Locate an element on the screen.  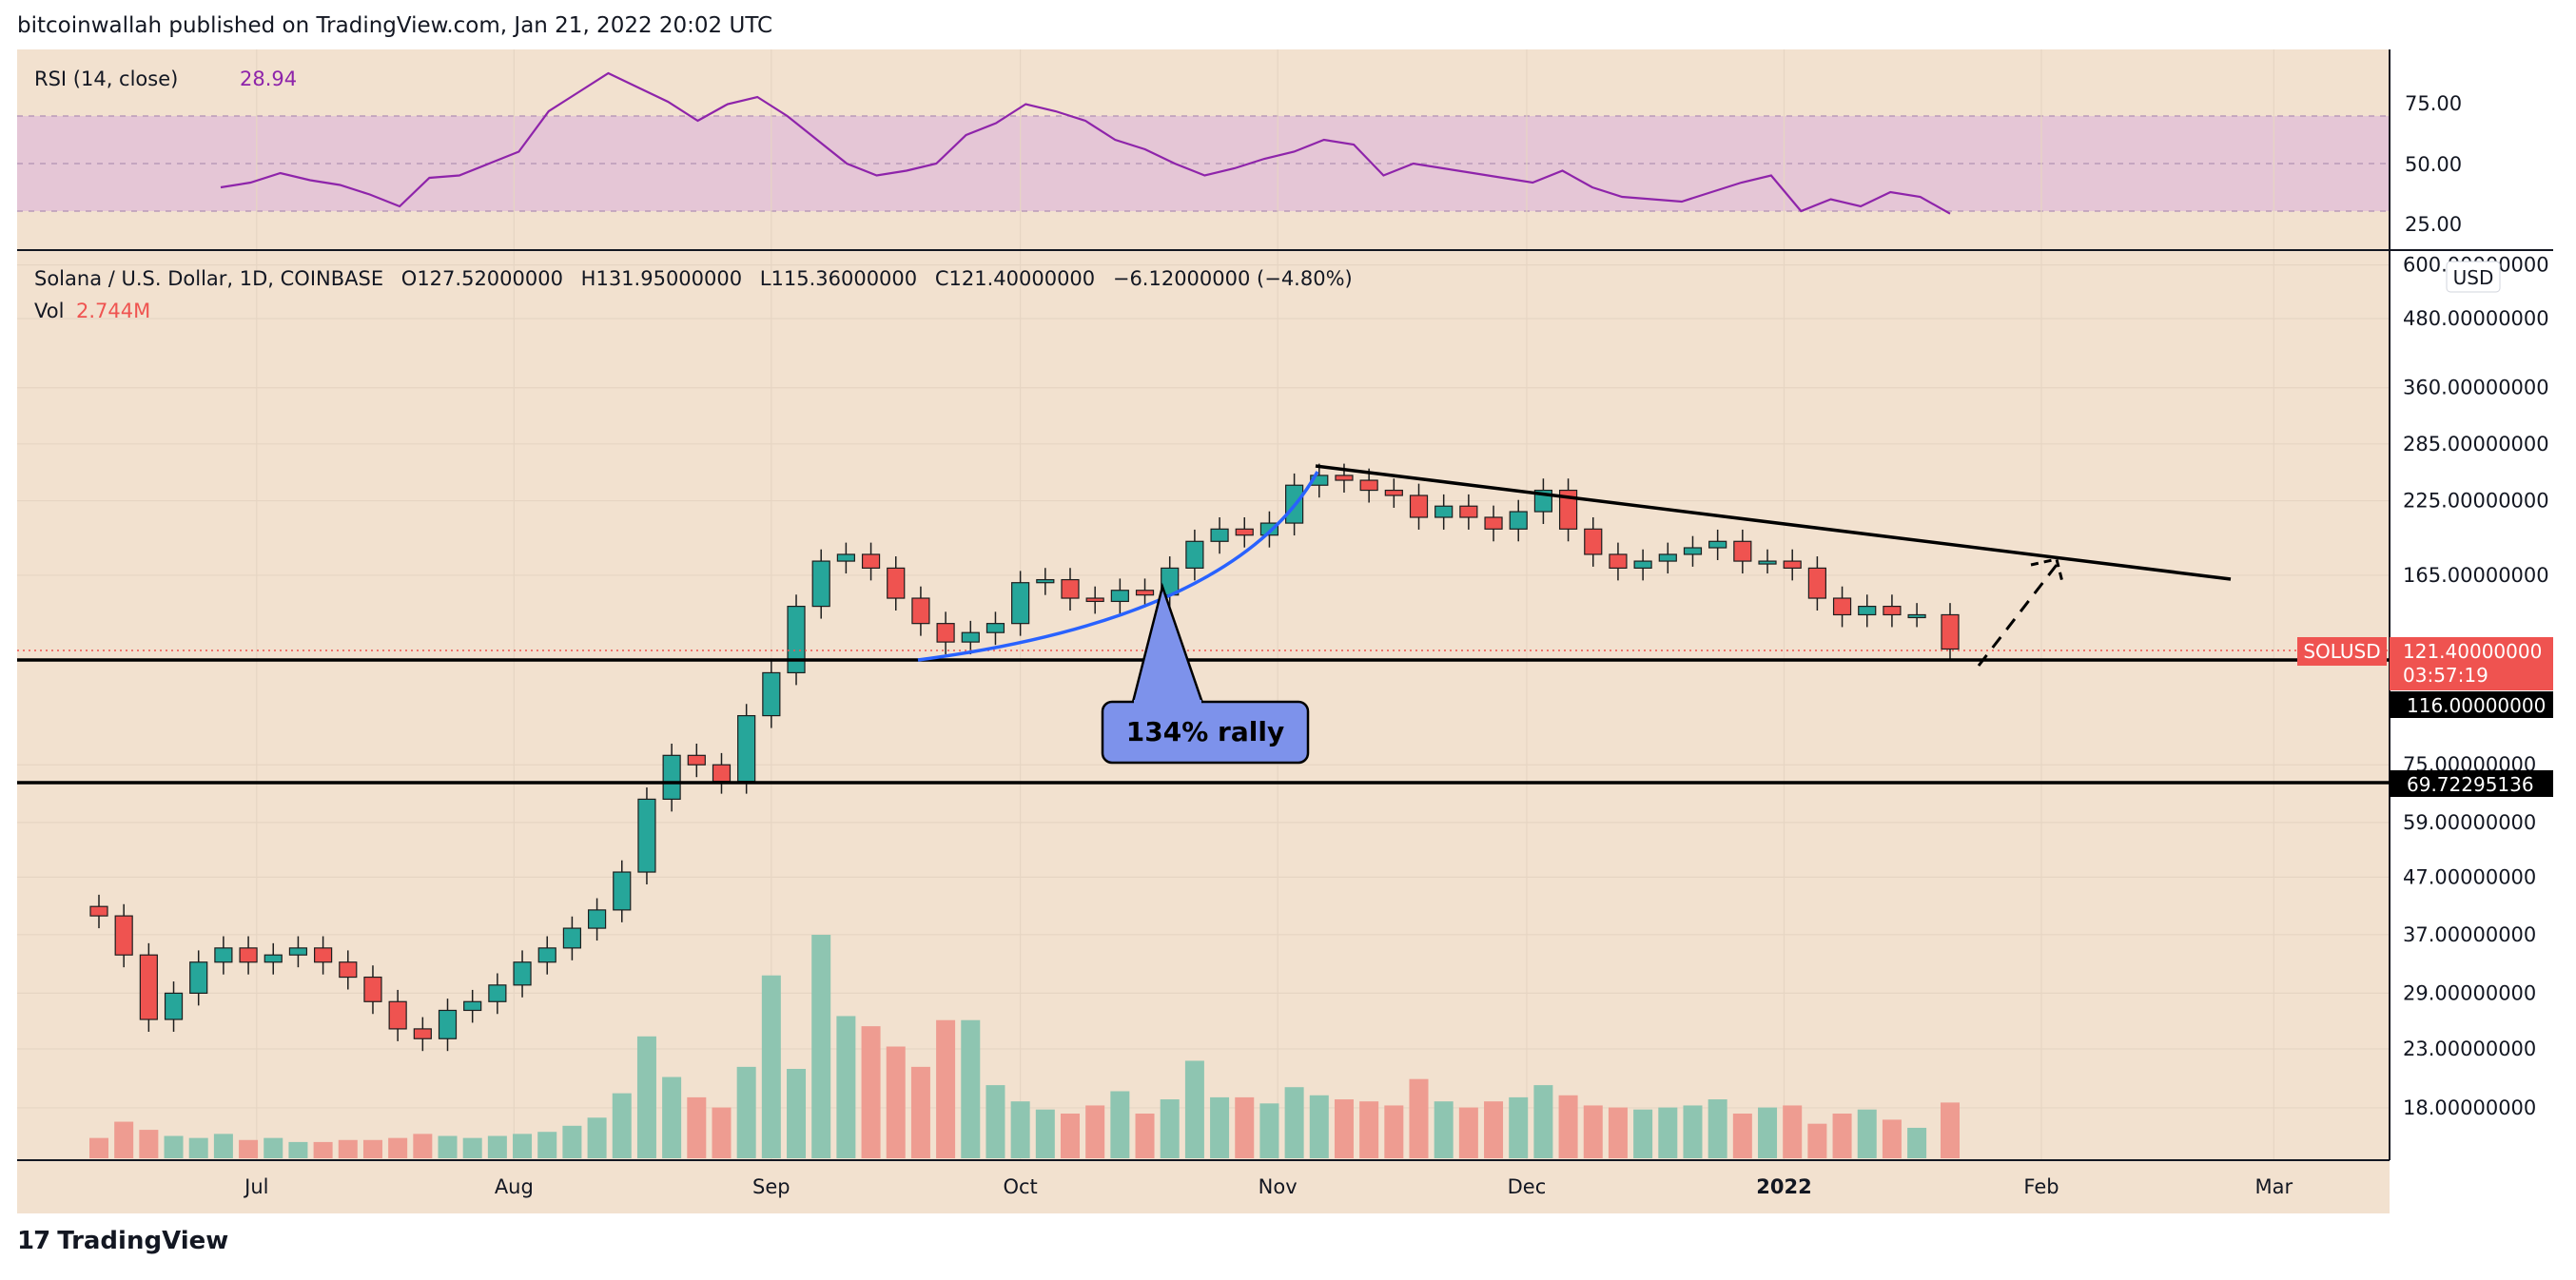
bar-countdown-text: 03:57:19 is located at coordinates (2445, 675).